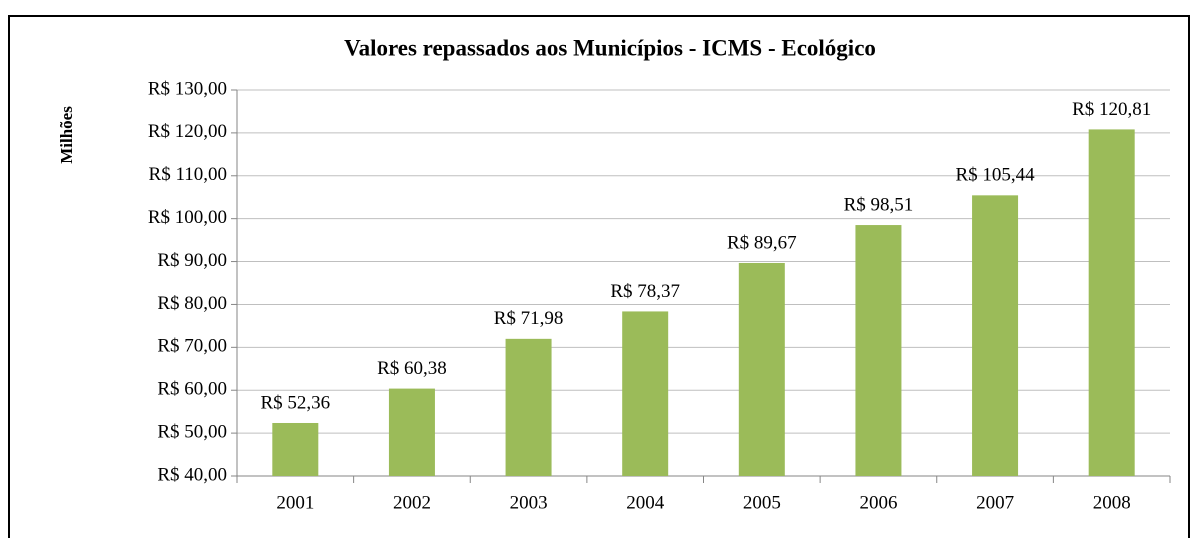 The height and width of the screenshot is (538, 1193). What do you see at coordinates (188, 174) in the screenshot?
I see `y-tick-label: R$ 110,00` at bounding box center [188, 174].